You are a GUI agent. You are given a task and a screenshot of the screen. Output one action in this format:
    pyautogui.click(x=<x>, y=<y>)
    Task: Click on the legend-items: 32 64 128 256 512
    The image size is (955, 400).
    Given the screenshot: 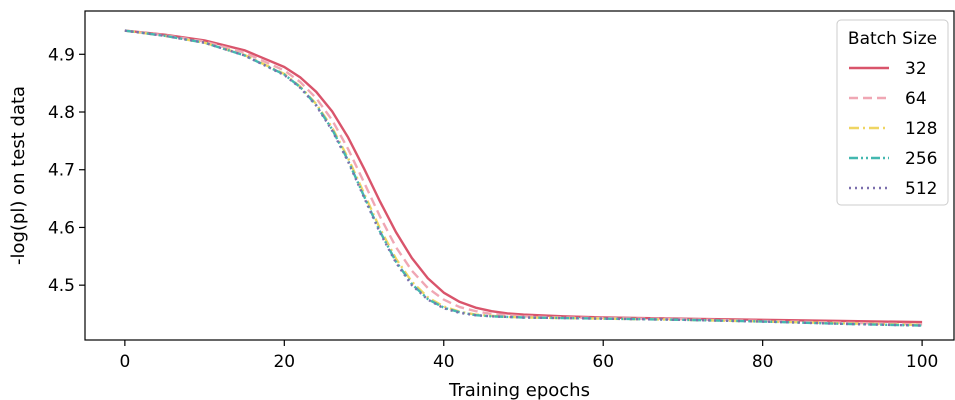 What is the action you would take?
    pyautogui.click(x=893, y=129)
    